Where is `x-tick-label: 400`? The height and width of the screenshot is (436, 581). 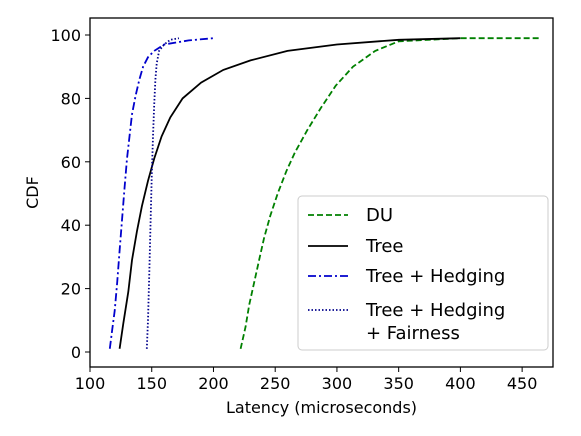 x-tick-label: 400 is located at coordinates (460, 383).